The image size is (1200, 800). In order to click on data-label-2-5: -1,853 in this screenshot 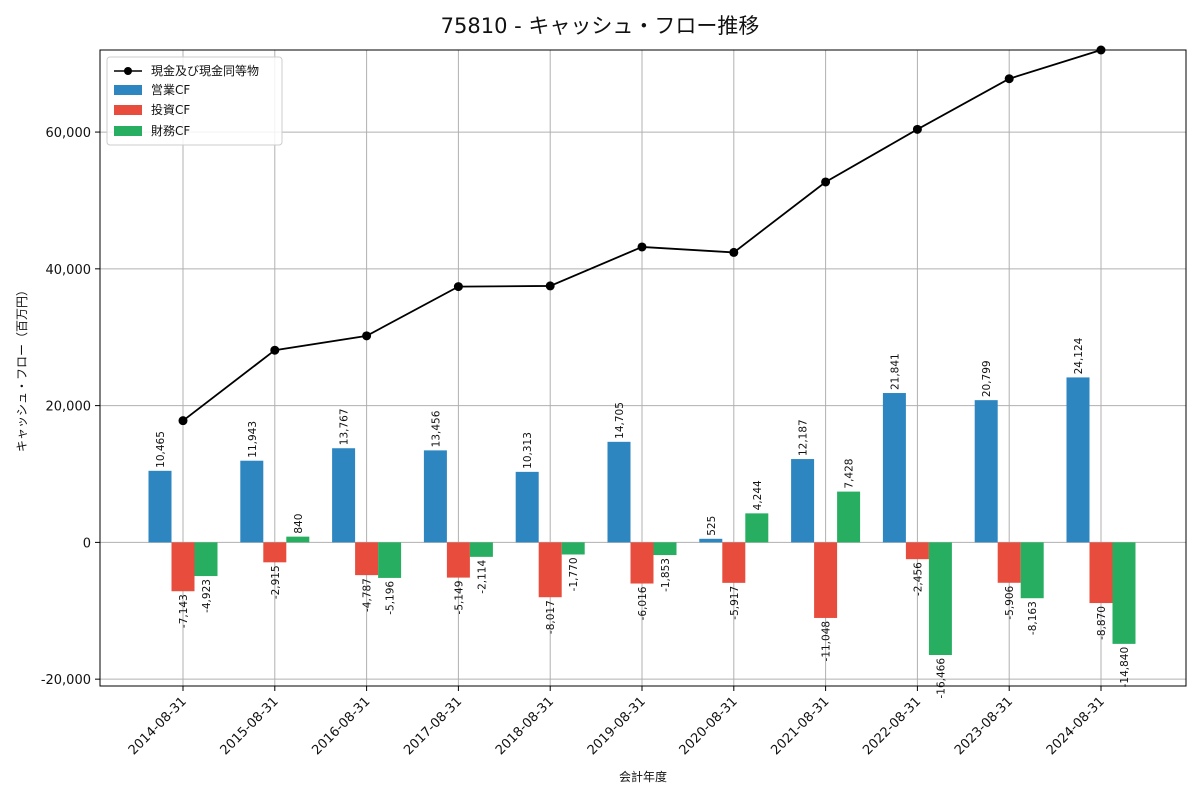, I will do `click(666, 575)`.